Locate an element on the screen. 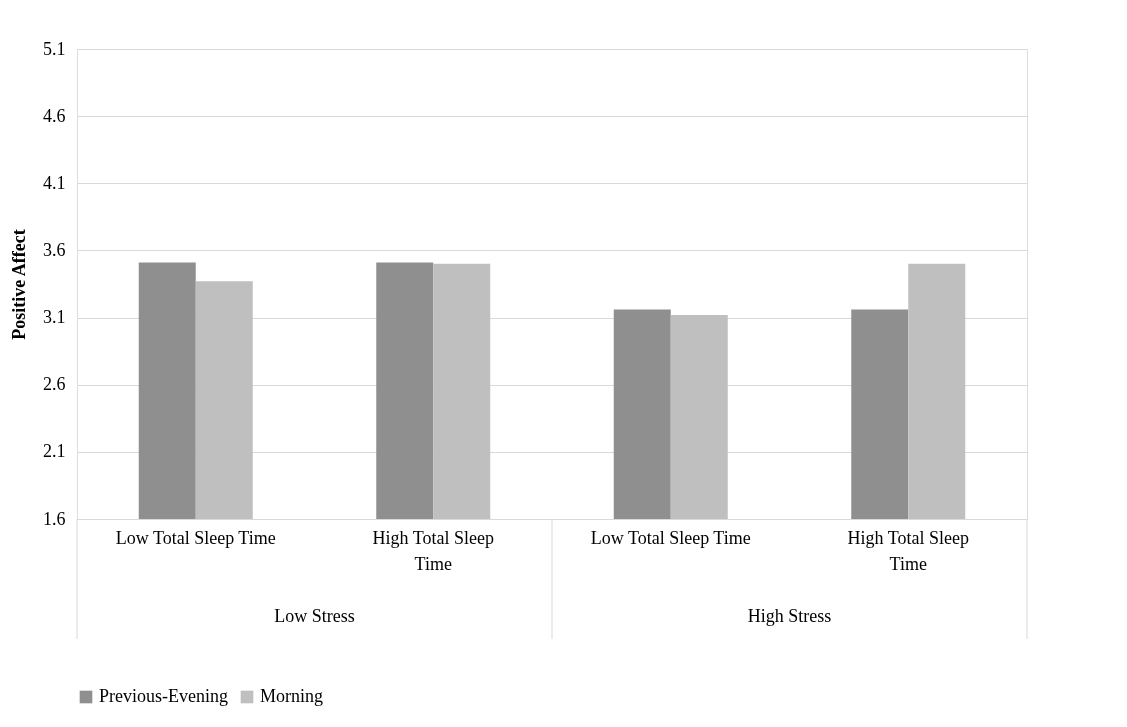 This screenshot has width=1127, height=727. y-tick-label: 3.6 is located at coordinates (54, 249).